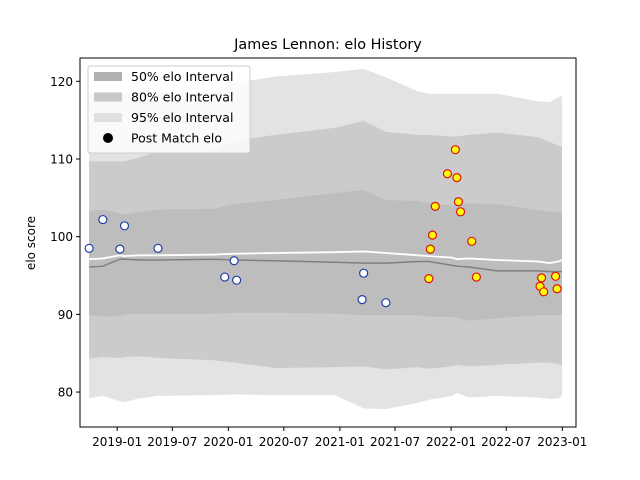 The width and height of the screenshot is (640, 480). I want to click on legend-label: 80% elo Interval, so click(182, 97).